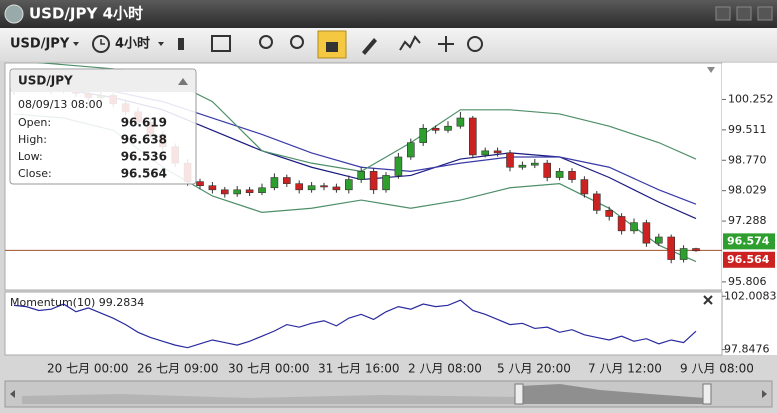  I want to click on toolbar, so click(388, 44).